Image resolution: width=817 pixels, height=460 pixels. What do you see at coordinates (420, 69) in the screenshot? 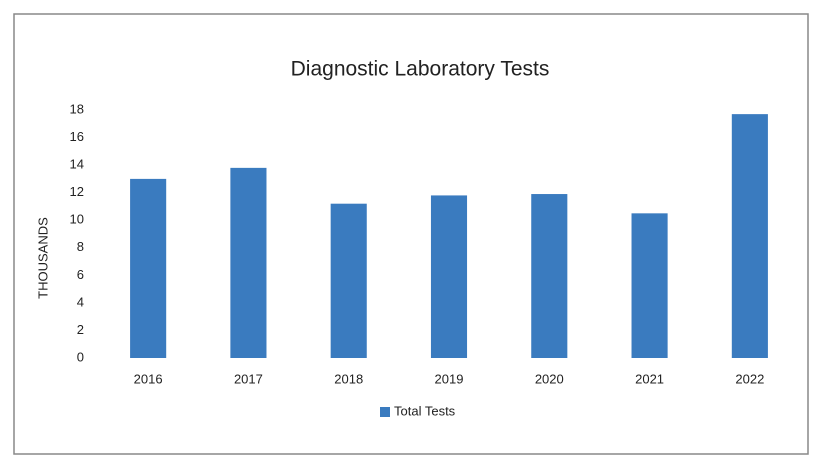
I see `chart-title: Diagnostic Laboratory Tests` at bounding box center [420, 69].